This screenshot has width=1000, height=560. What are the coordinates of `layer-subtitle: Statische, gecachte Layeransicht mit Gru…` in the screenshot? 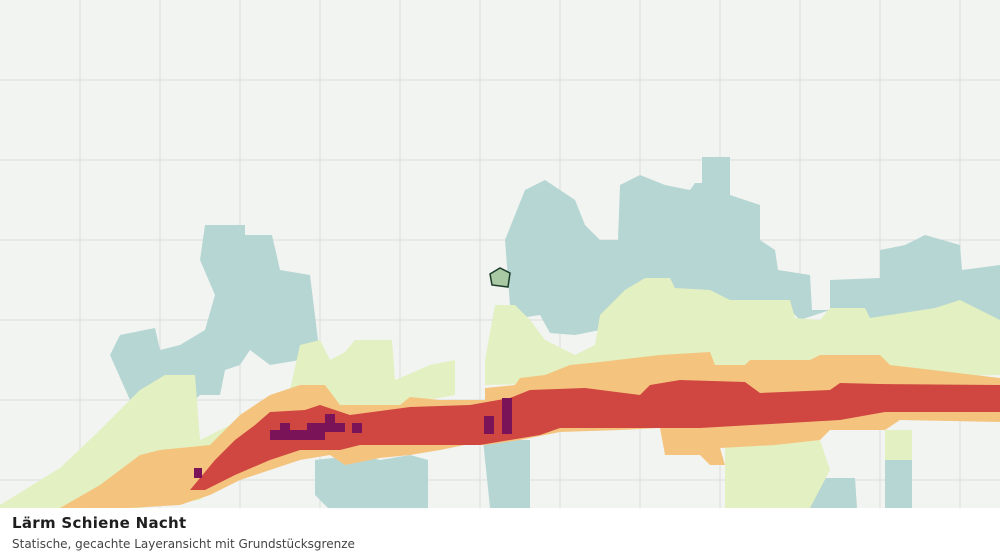 It's located at (183, 544).